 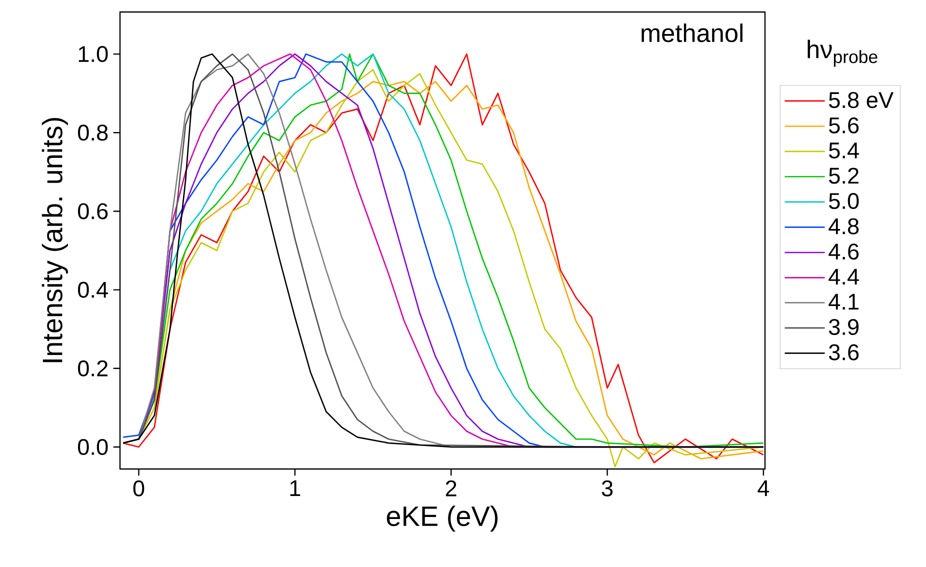 What do you see at coordinates (843, 327) in the screenshot?
I see `legend-label: 3.9` at bounding box center [843, 327].